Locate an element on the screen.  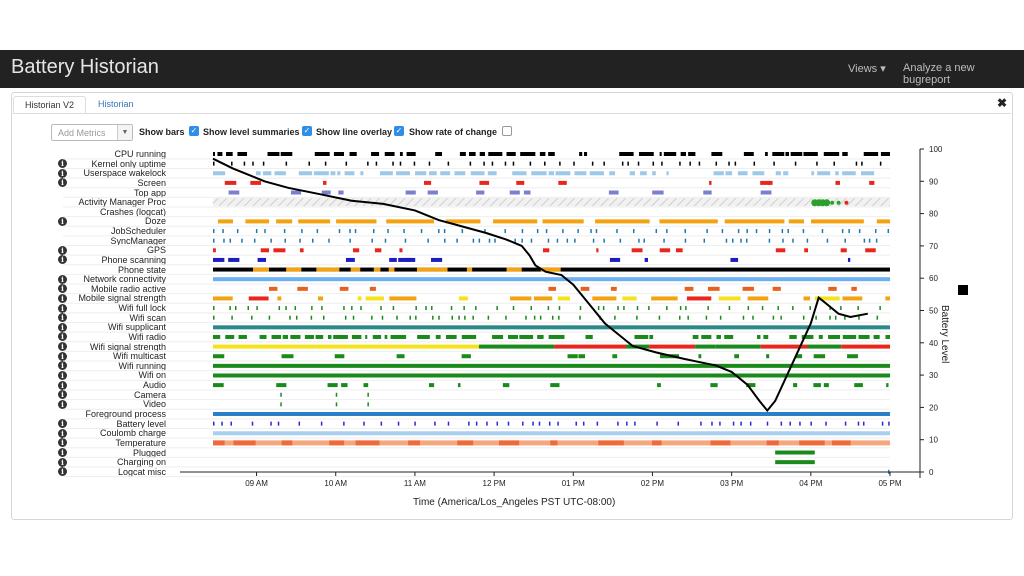
metric-row-crashes-logcat is located at coordinates (476, 208).